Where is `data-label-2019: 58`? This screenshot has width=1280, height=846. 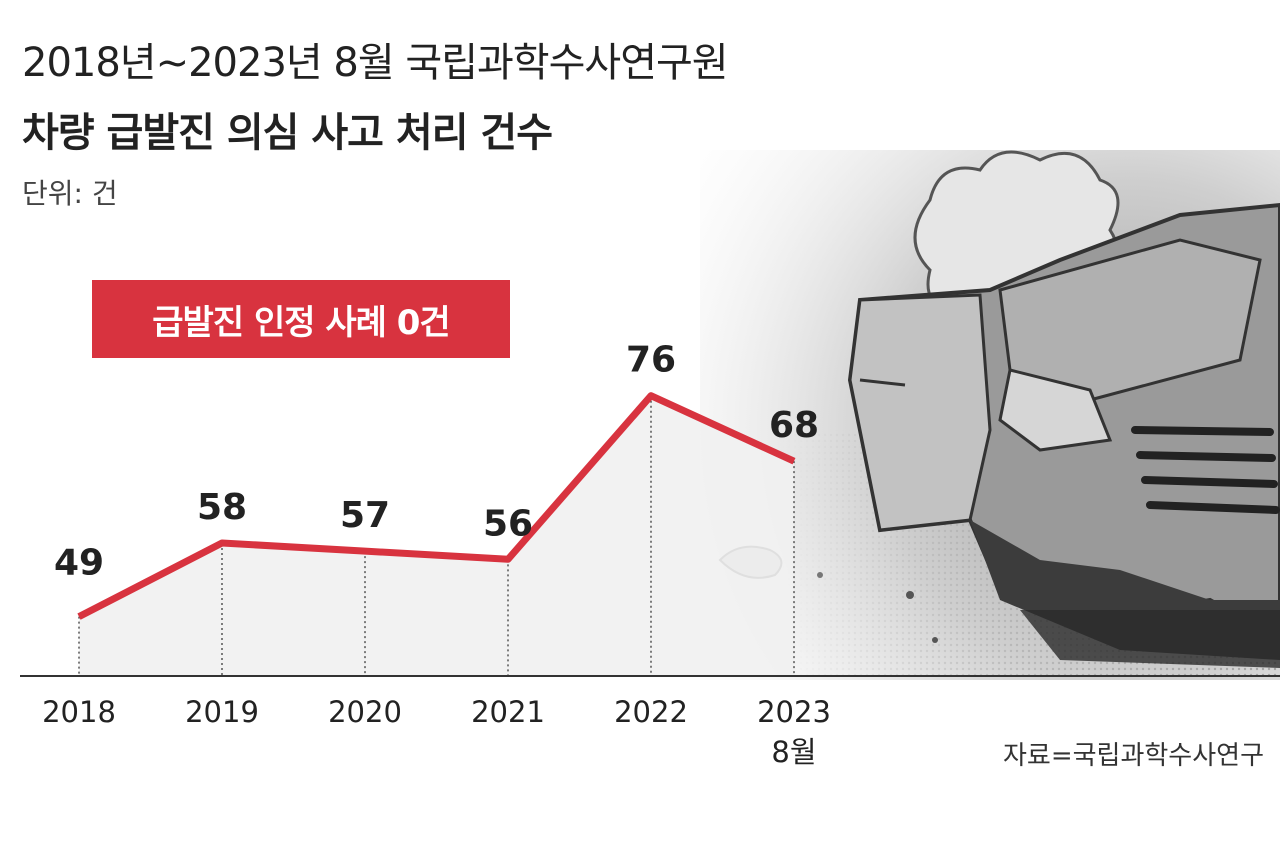
data-label-2019: 58 is located at coordinates (222, 507).